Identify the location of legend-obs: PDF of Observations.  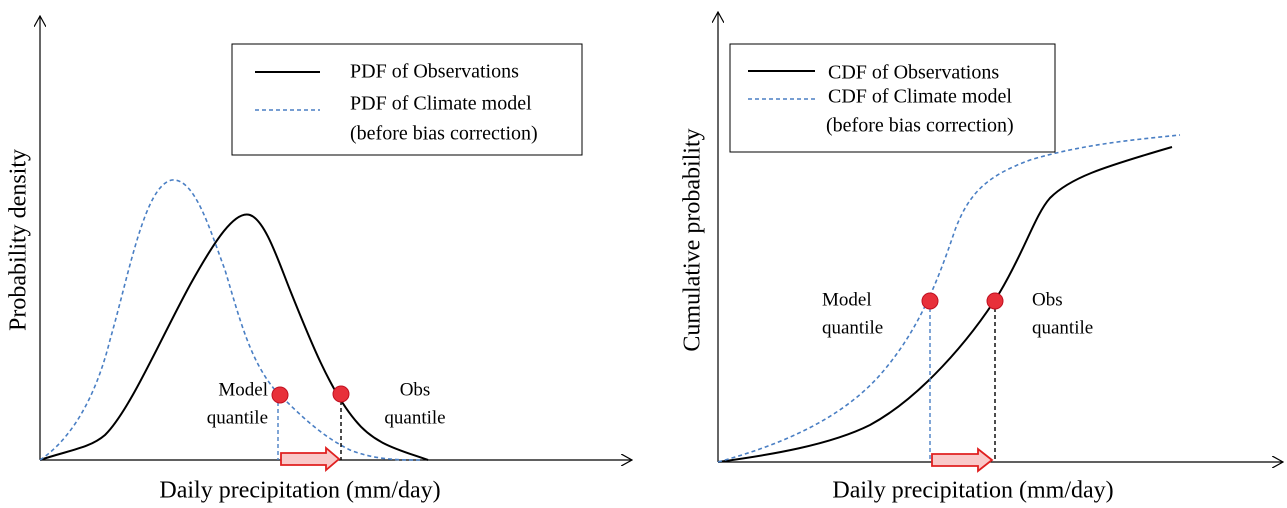
(434, 72).